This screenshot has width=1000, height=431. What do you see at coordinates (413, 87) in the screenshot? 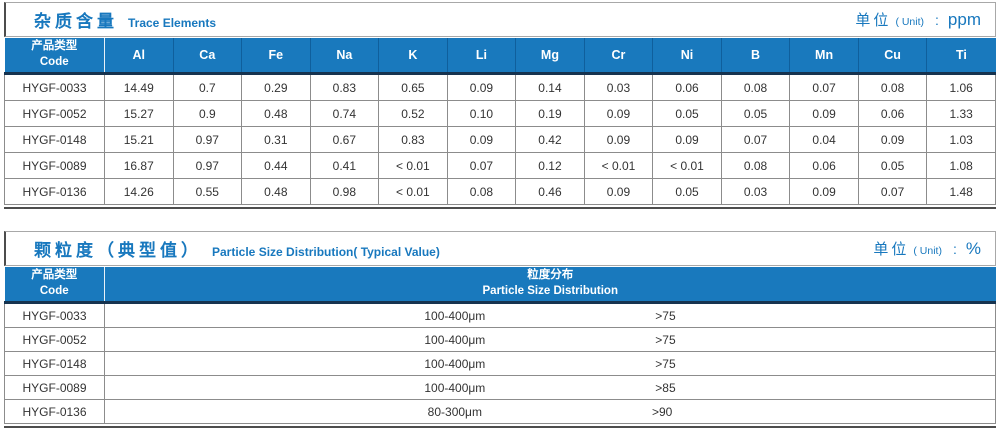
I see `element-value-cell: 0.65` at bounding box center [413, 87].